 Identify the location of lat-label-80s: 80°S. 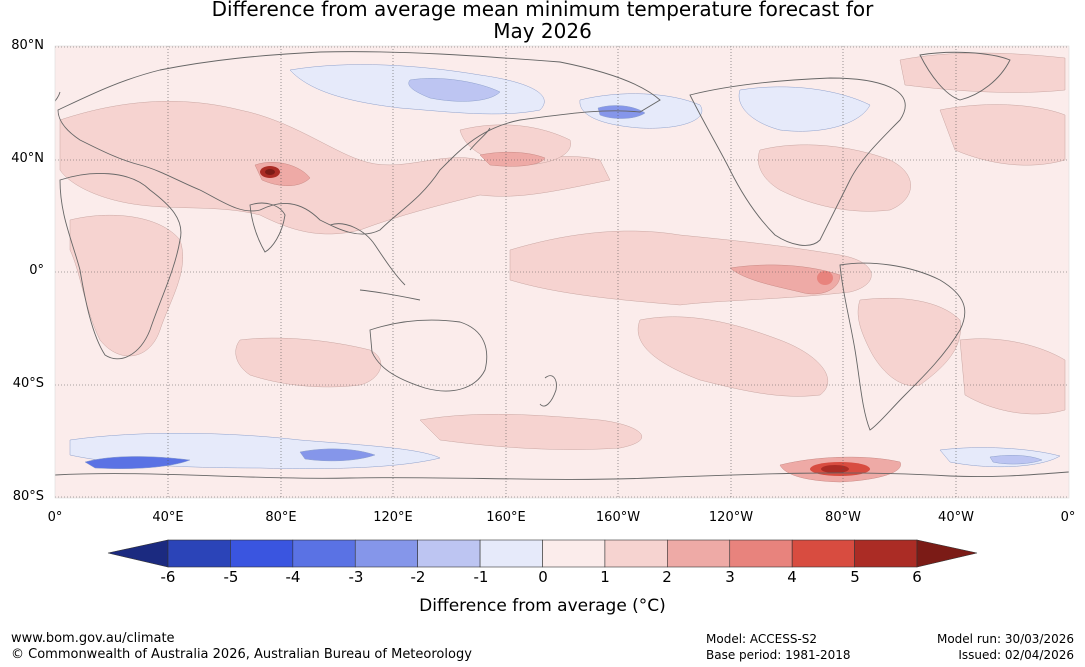
(28, 496).